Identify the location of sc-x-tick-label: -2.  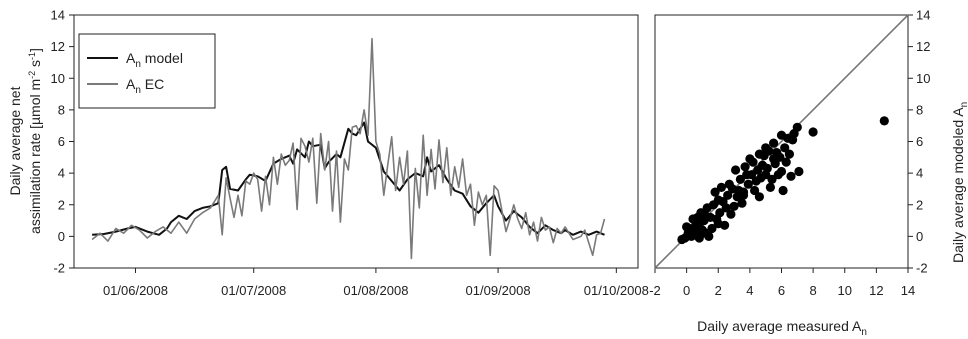
(655, 290).